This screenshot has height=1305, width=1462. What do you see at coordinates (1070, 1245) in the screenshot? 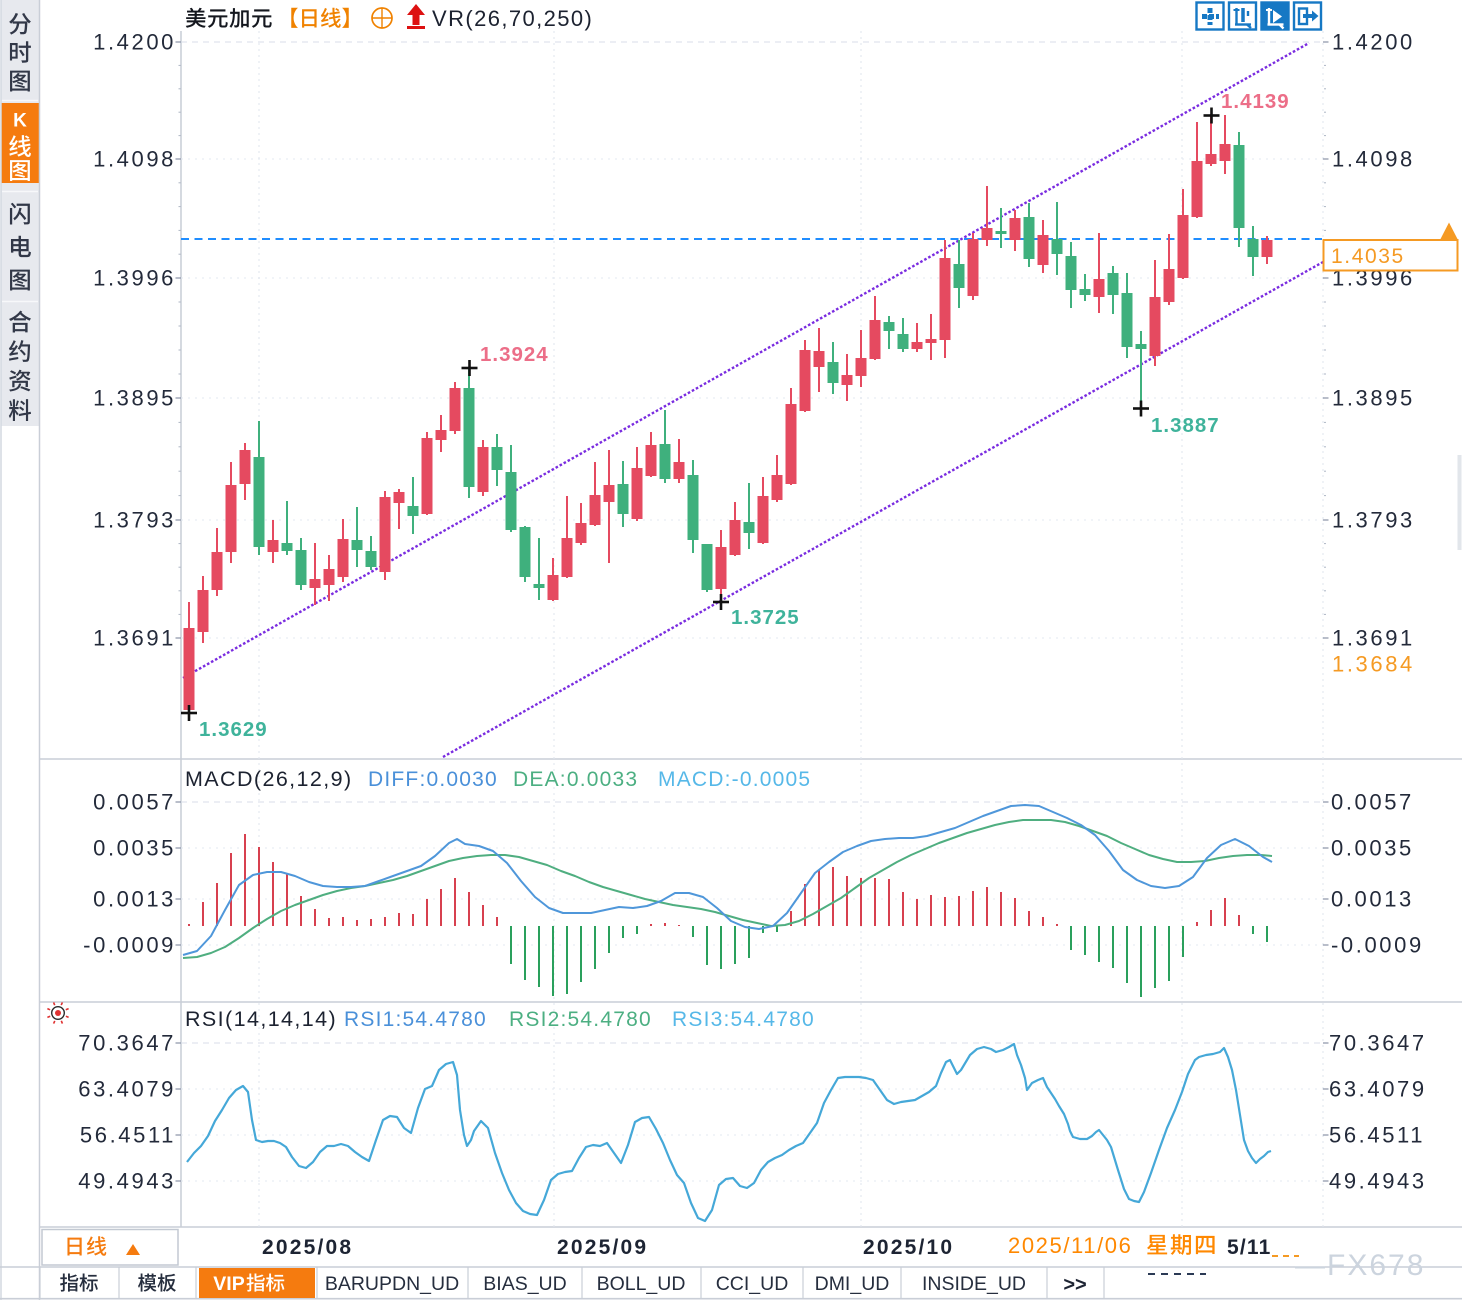
I see `svg-text: 2025/11/06` at bounding box center [1070, 1245].